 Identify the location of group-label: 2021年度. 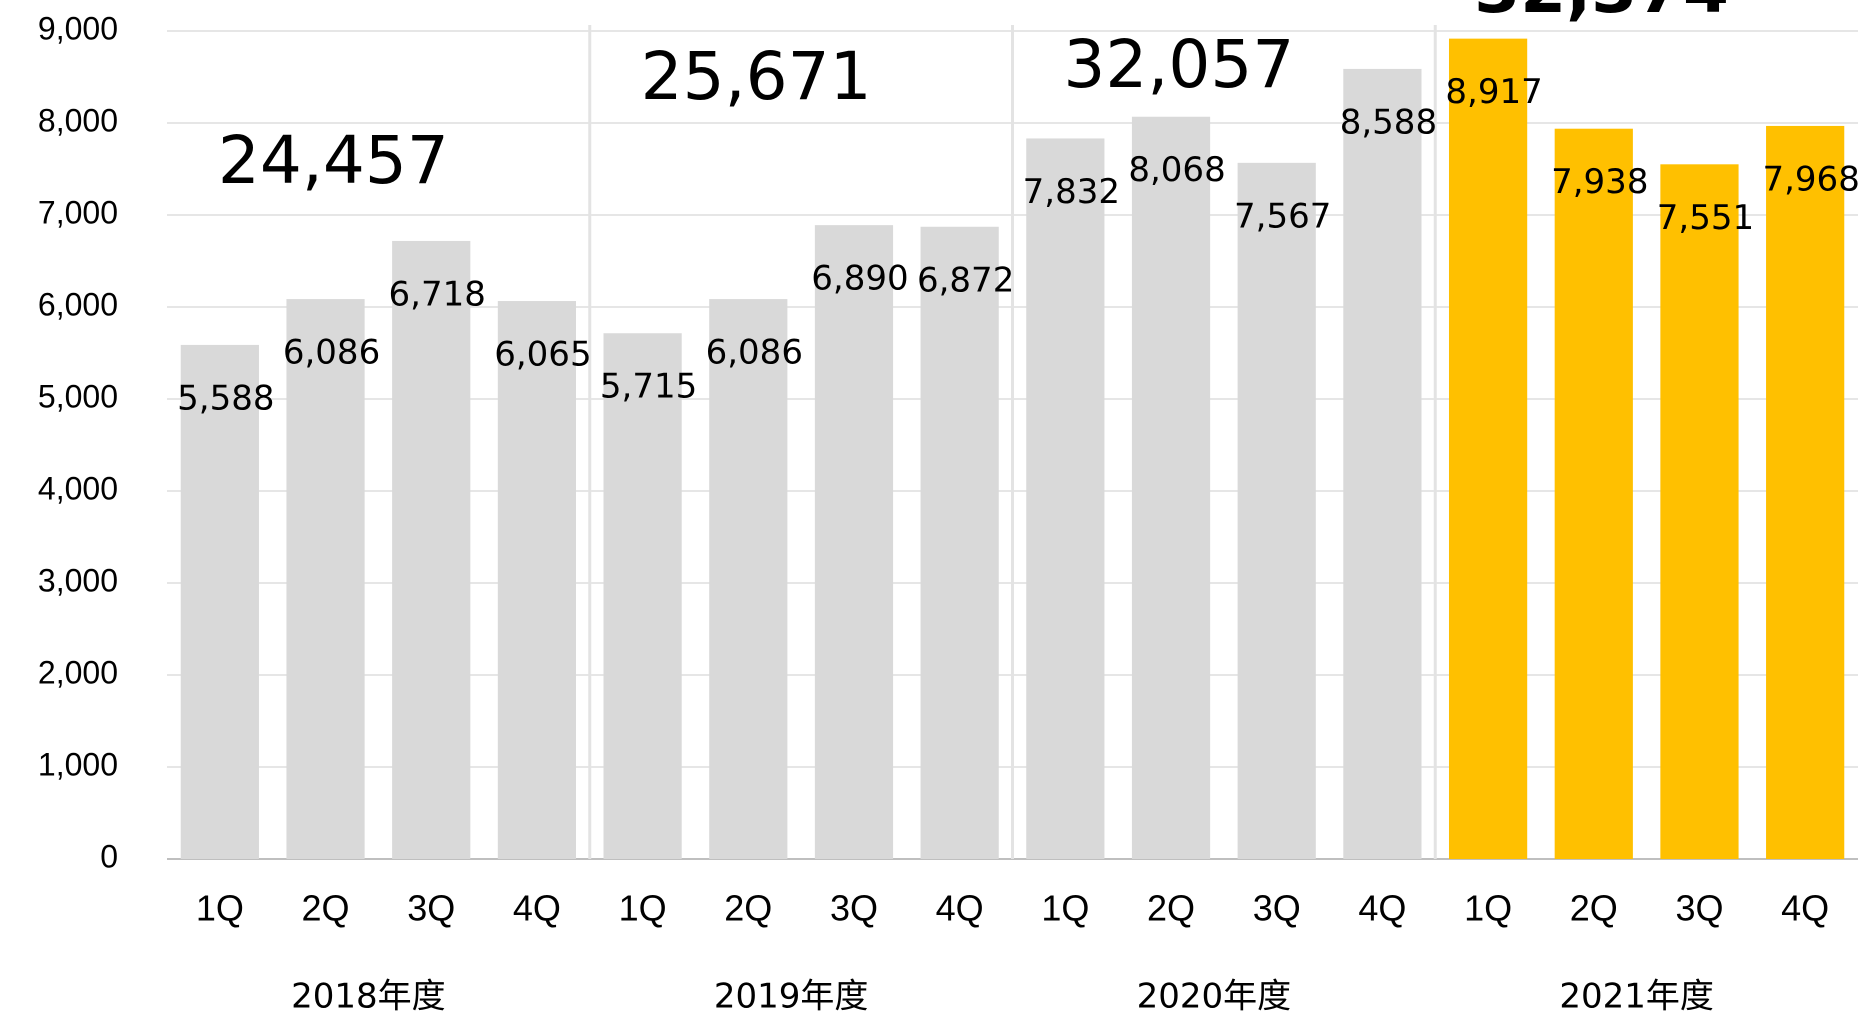
(1636, 997).